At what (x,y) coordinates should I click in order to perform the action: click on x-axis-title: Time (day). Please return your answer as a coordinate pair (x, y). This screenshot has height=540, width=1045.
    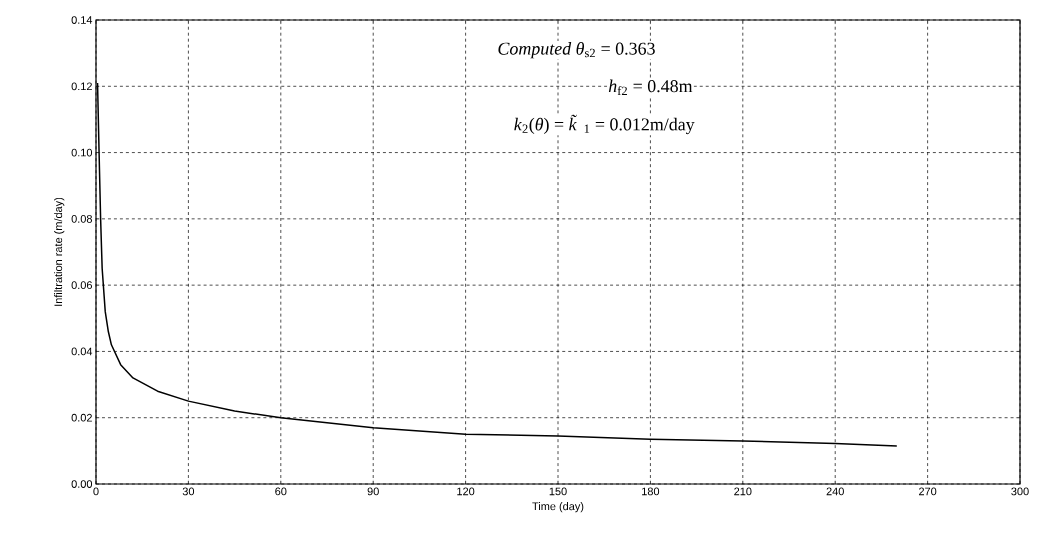
    Looking at the image, I should click on (558, 507).